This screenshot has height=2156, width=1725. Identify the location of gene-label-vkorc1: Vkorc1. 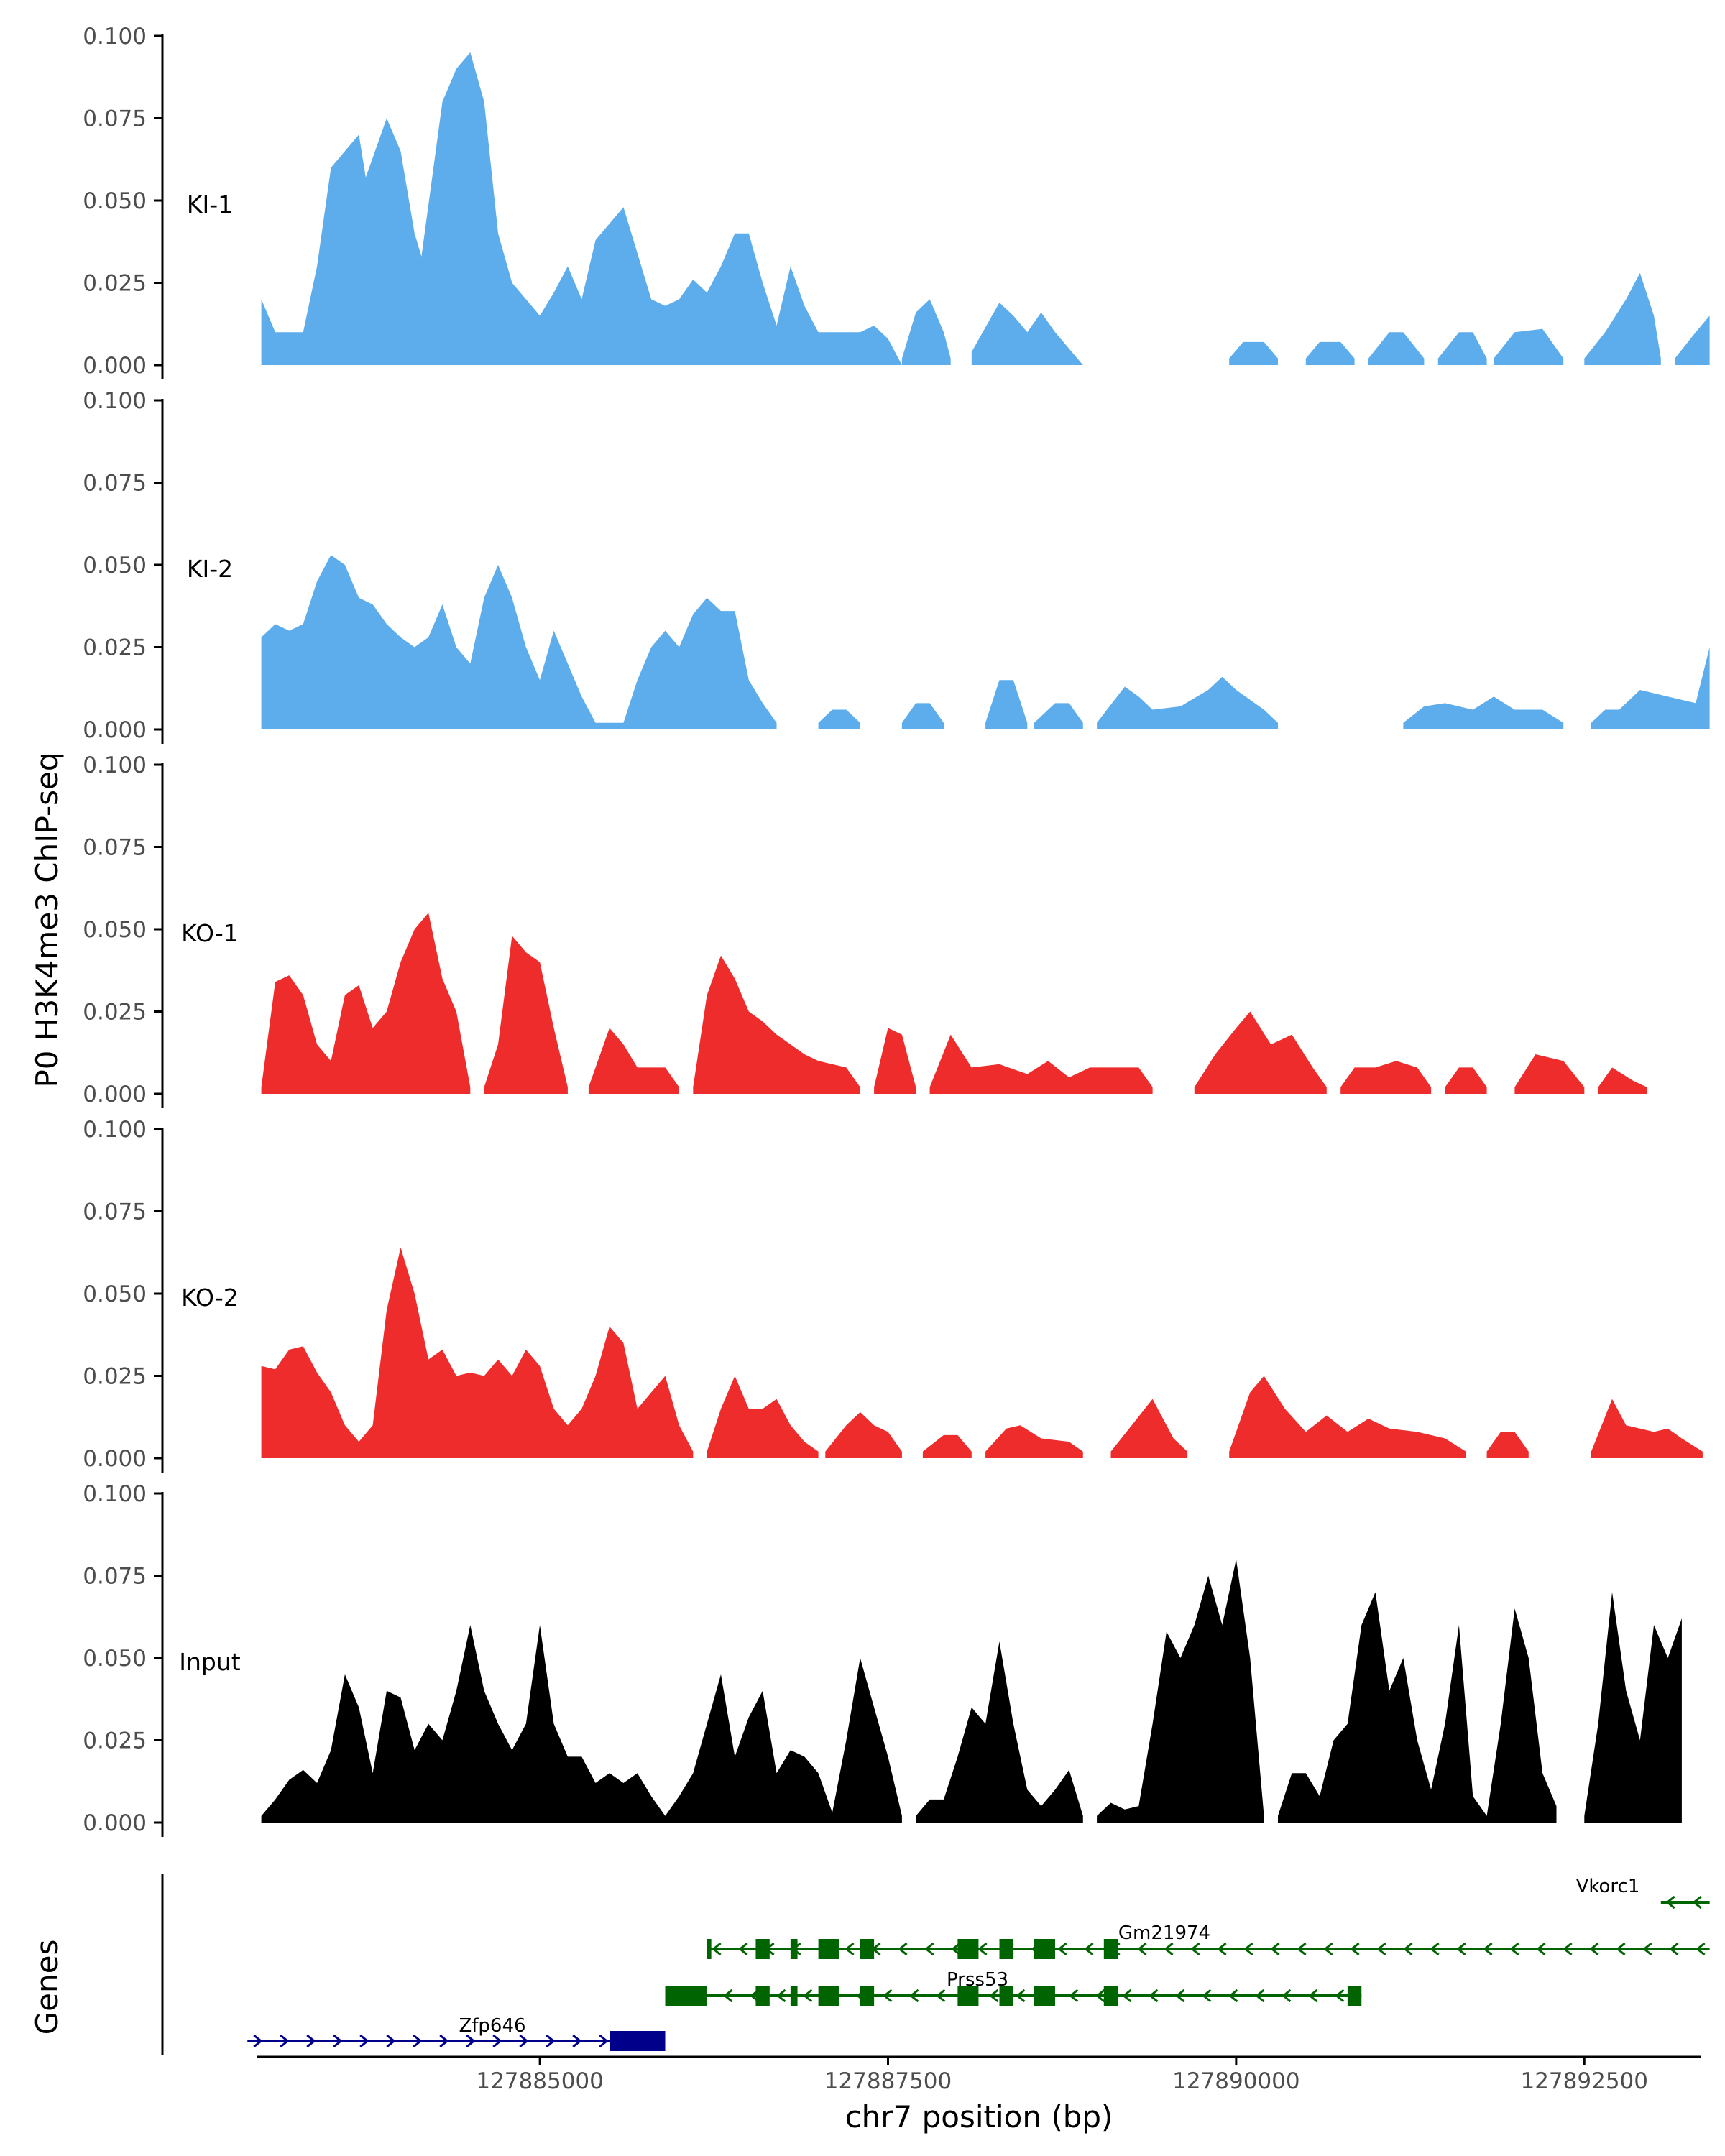
(1608, 1886).